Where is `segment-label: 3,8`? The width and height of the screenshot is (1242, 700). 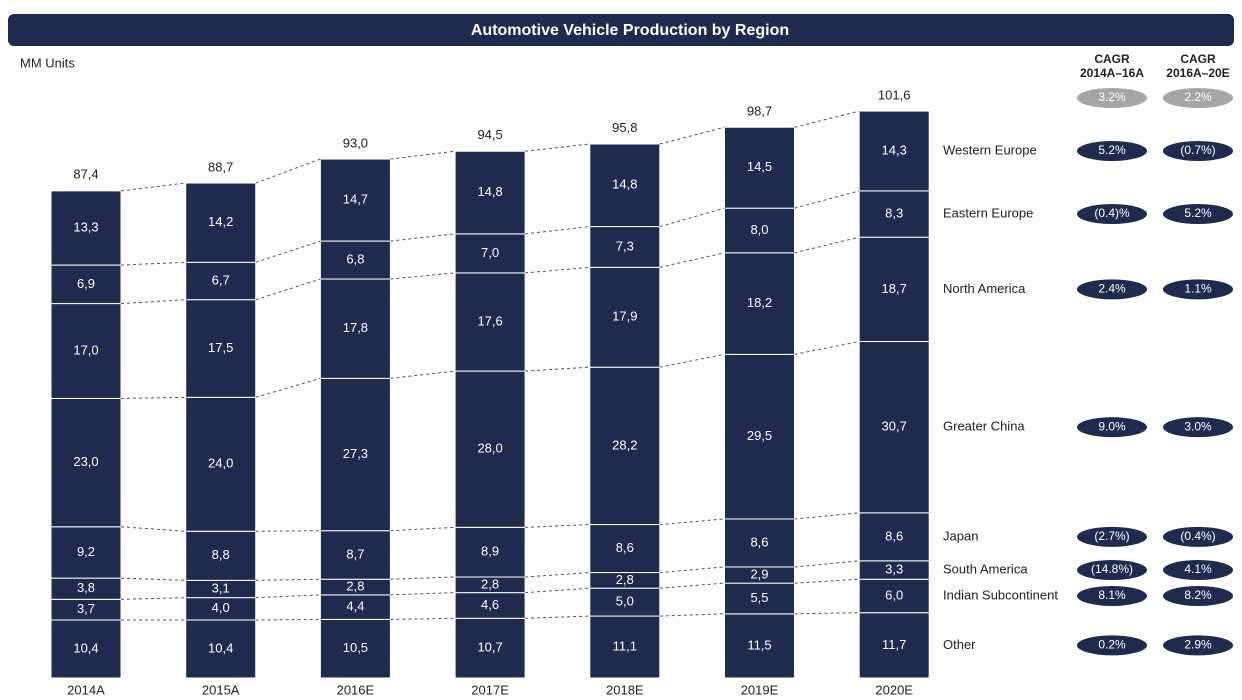
segment-label: 3,8 is located at coordinates (86, 587).